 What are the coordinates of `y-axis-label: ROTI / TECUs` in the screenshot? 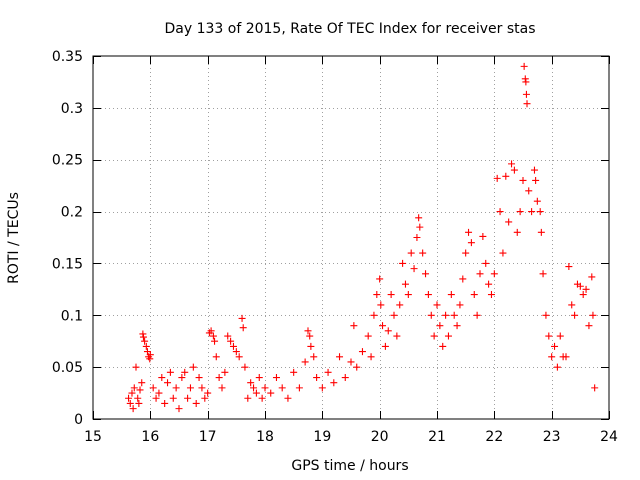 It's located at (14, 238).